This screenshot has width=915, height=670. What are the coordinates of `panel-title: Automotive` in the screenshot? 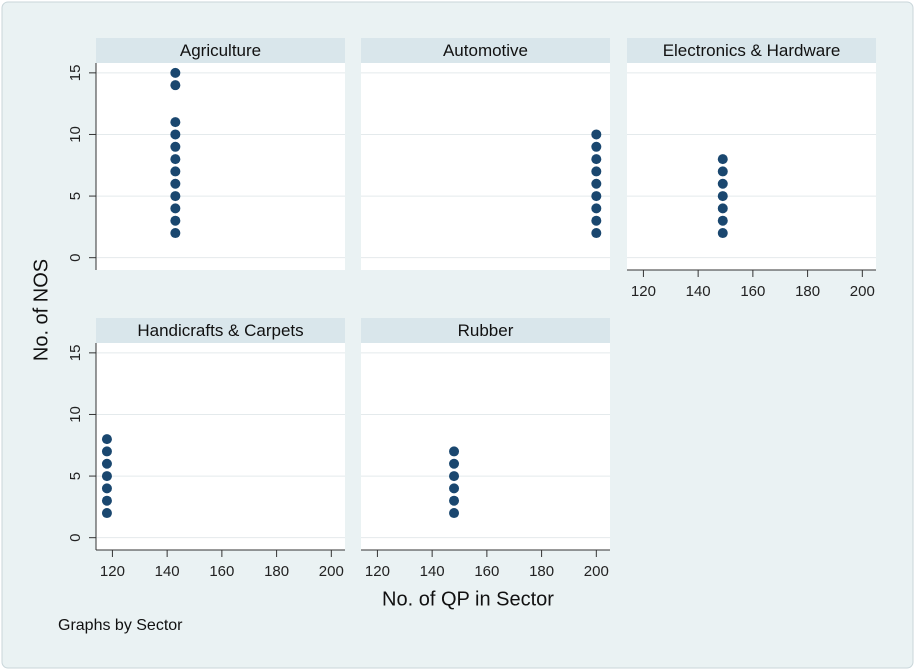 It's located at (485, 50).